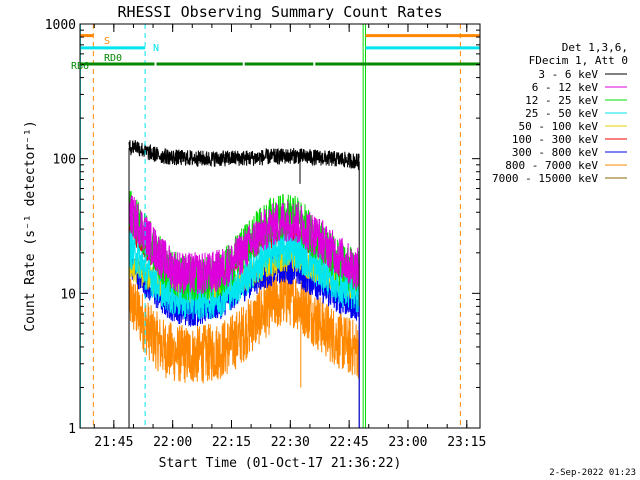 This screenshot has height=480, width=640. What do you see at coordinates (349, 442) in the screenshot?
I see `x-tick-label: 22:45` at bounding box center [349, 442].